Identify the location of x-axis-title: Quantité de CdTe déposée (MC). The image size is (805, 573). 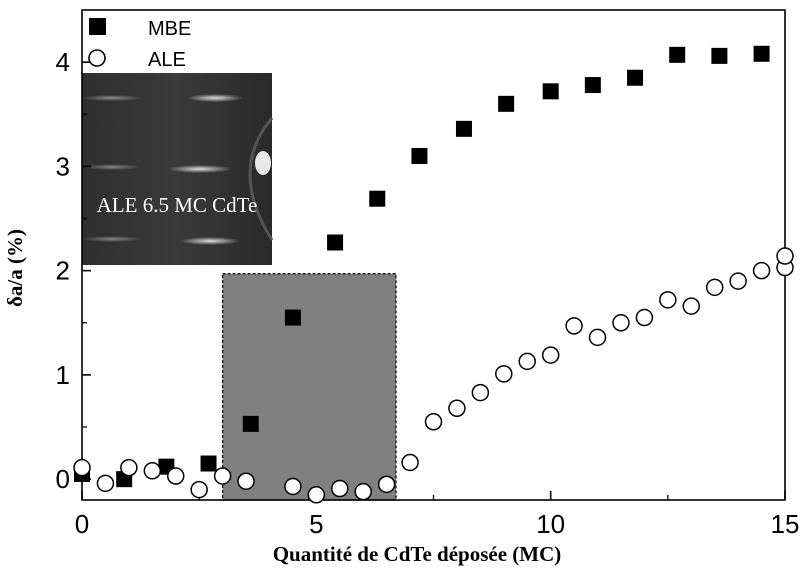
(417, 554).